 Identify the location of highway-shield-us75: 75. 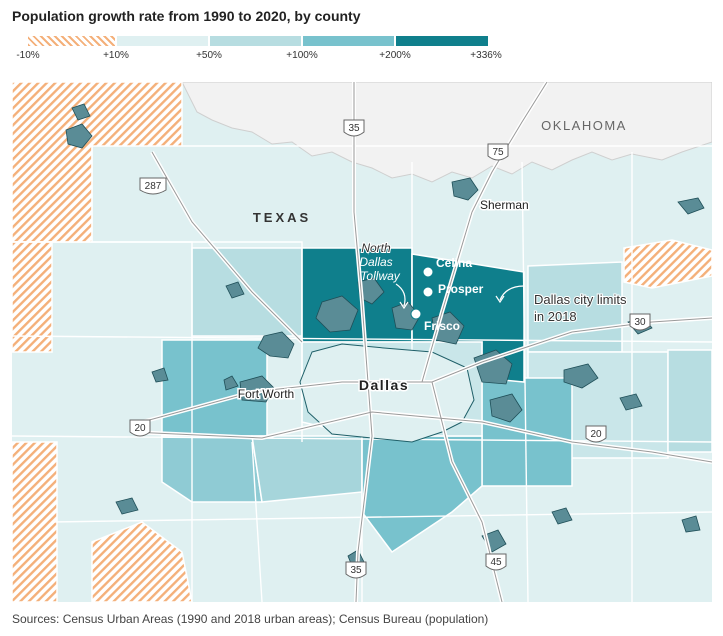
(498, 152).